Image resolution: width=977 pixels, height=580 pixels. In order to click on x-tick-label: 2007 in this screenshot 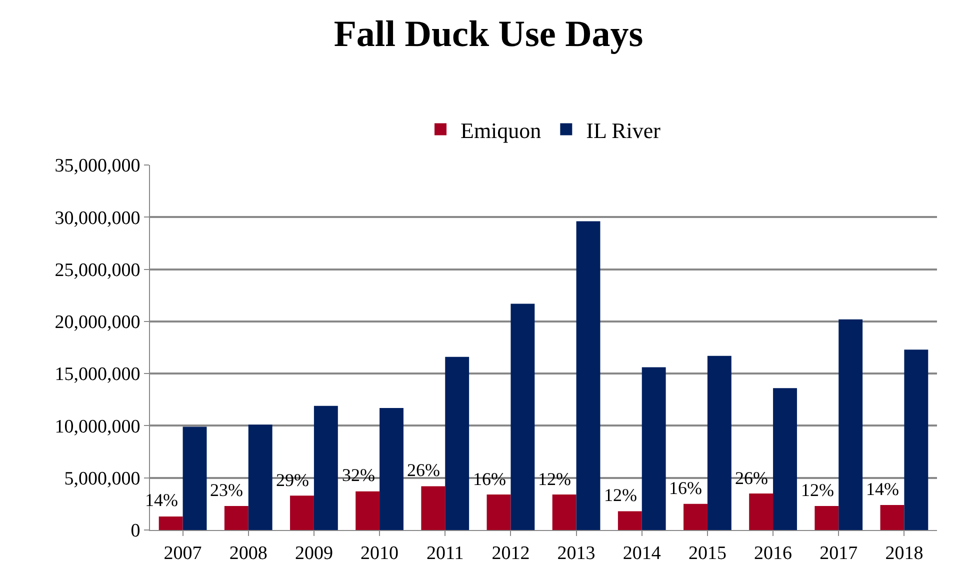, I will do `click(183, 553)`.